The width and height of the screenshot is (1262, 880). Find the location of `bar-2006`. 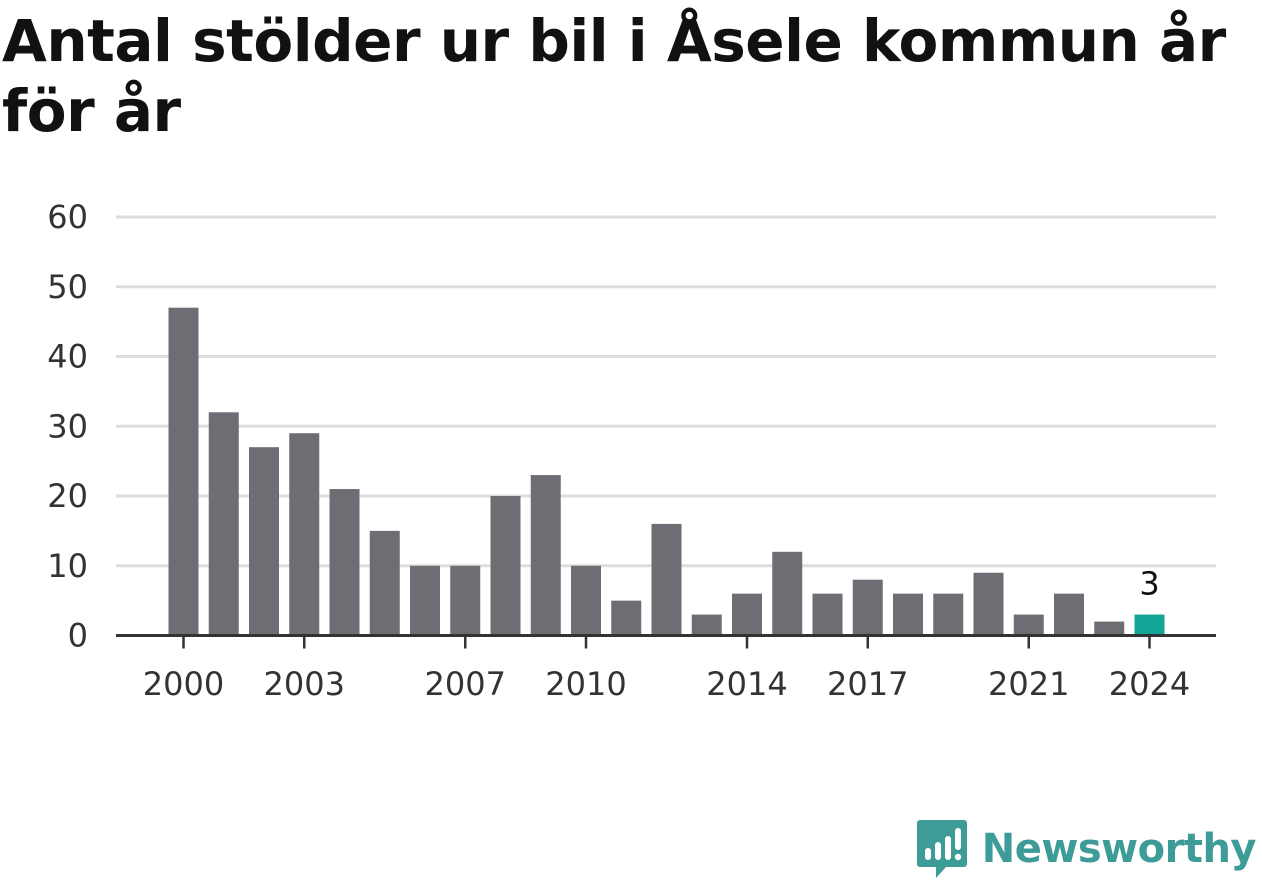

bar-2006 is located at coordinates (425, 600).